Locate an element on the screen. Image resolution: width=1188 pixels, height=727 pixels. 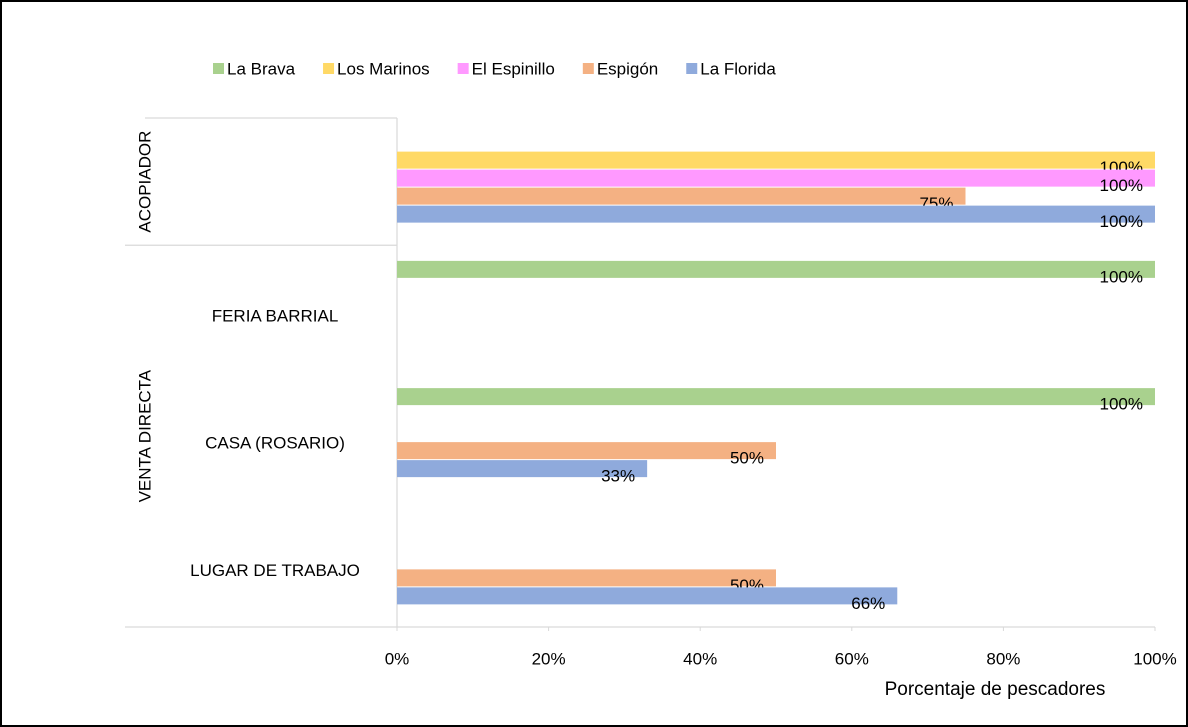
category-label: CASA (ROSARIO) is located at coordinates (275, 443).